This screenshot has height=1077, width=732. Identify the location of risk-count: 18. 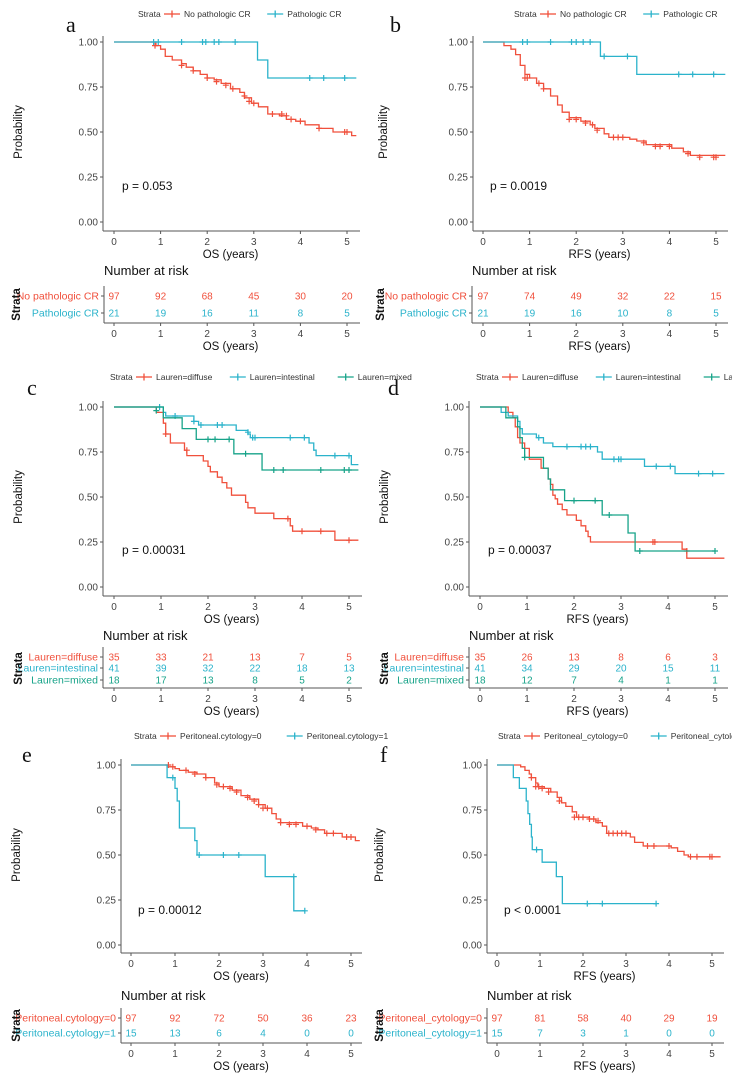
(114, 681).